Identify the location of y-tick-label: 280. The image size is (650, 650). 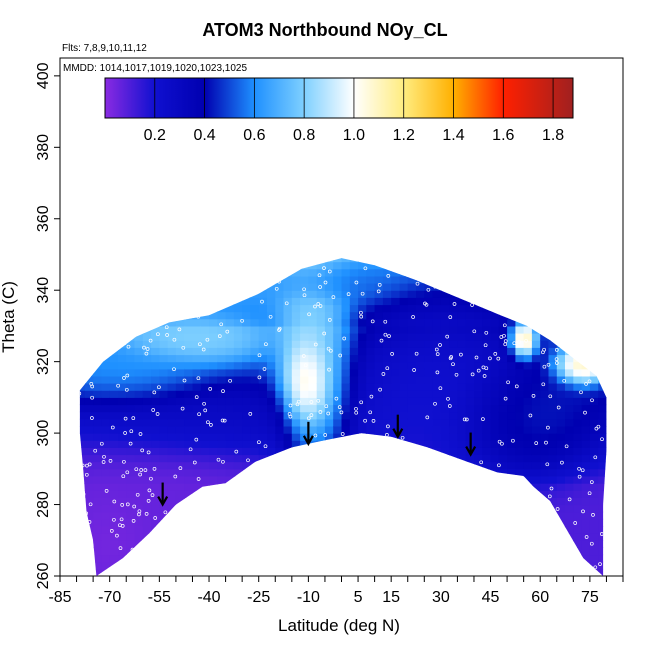
(43, 504).